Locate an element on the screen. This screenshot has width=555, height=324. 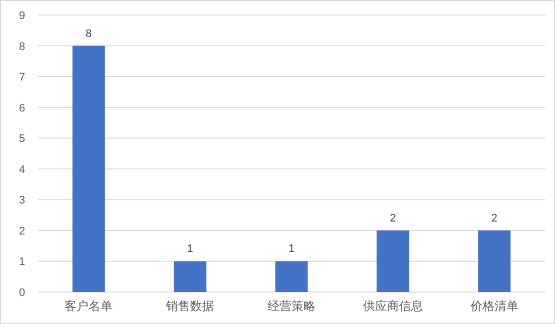
y-tick-label: 7 is located at coordinates (22, 78).